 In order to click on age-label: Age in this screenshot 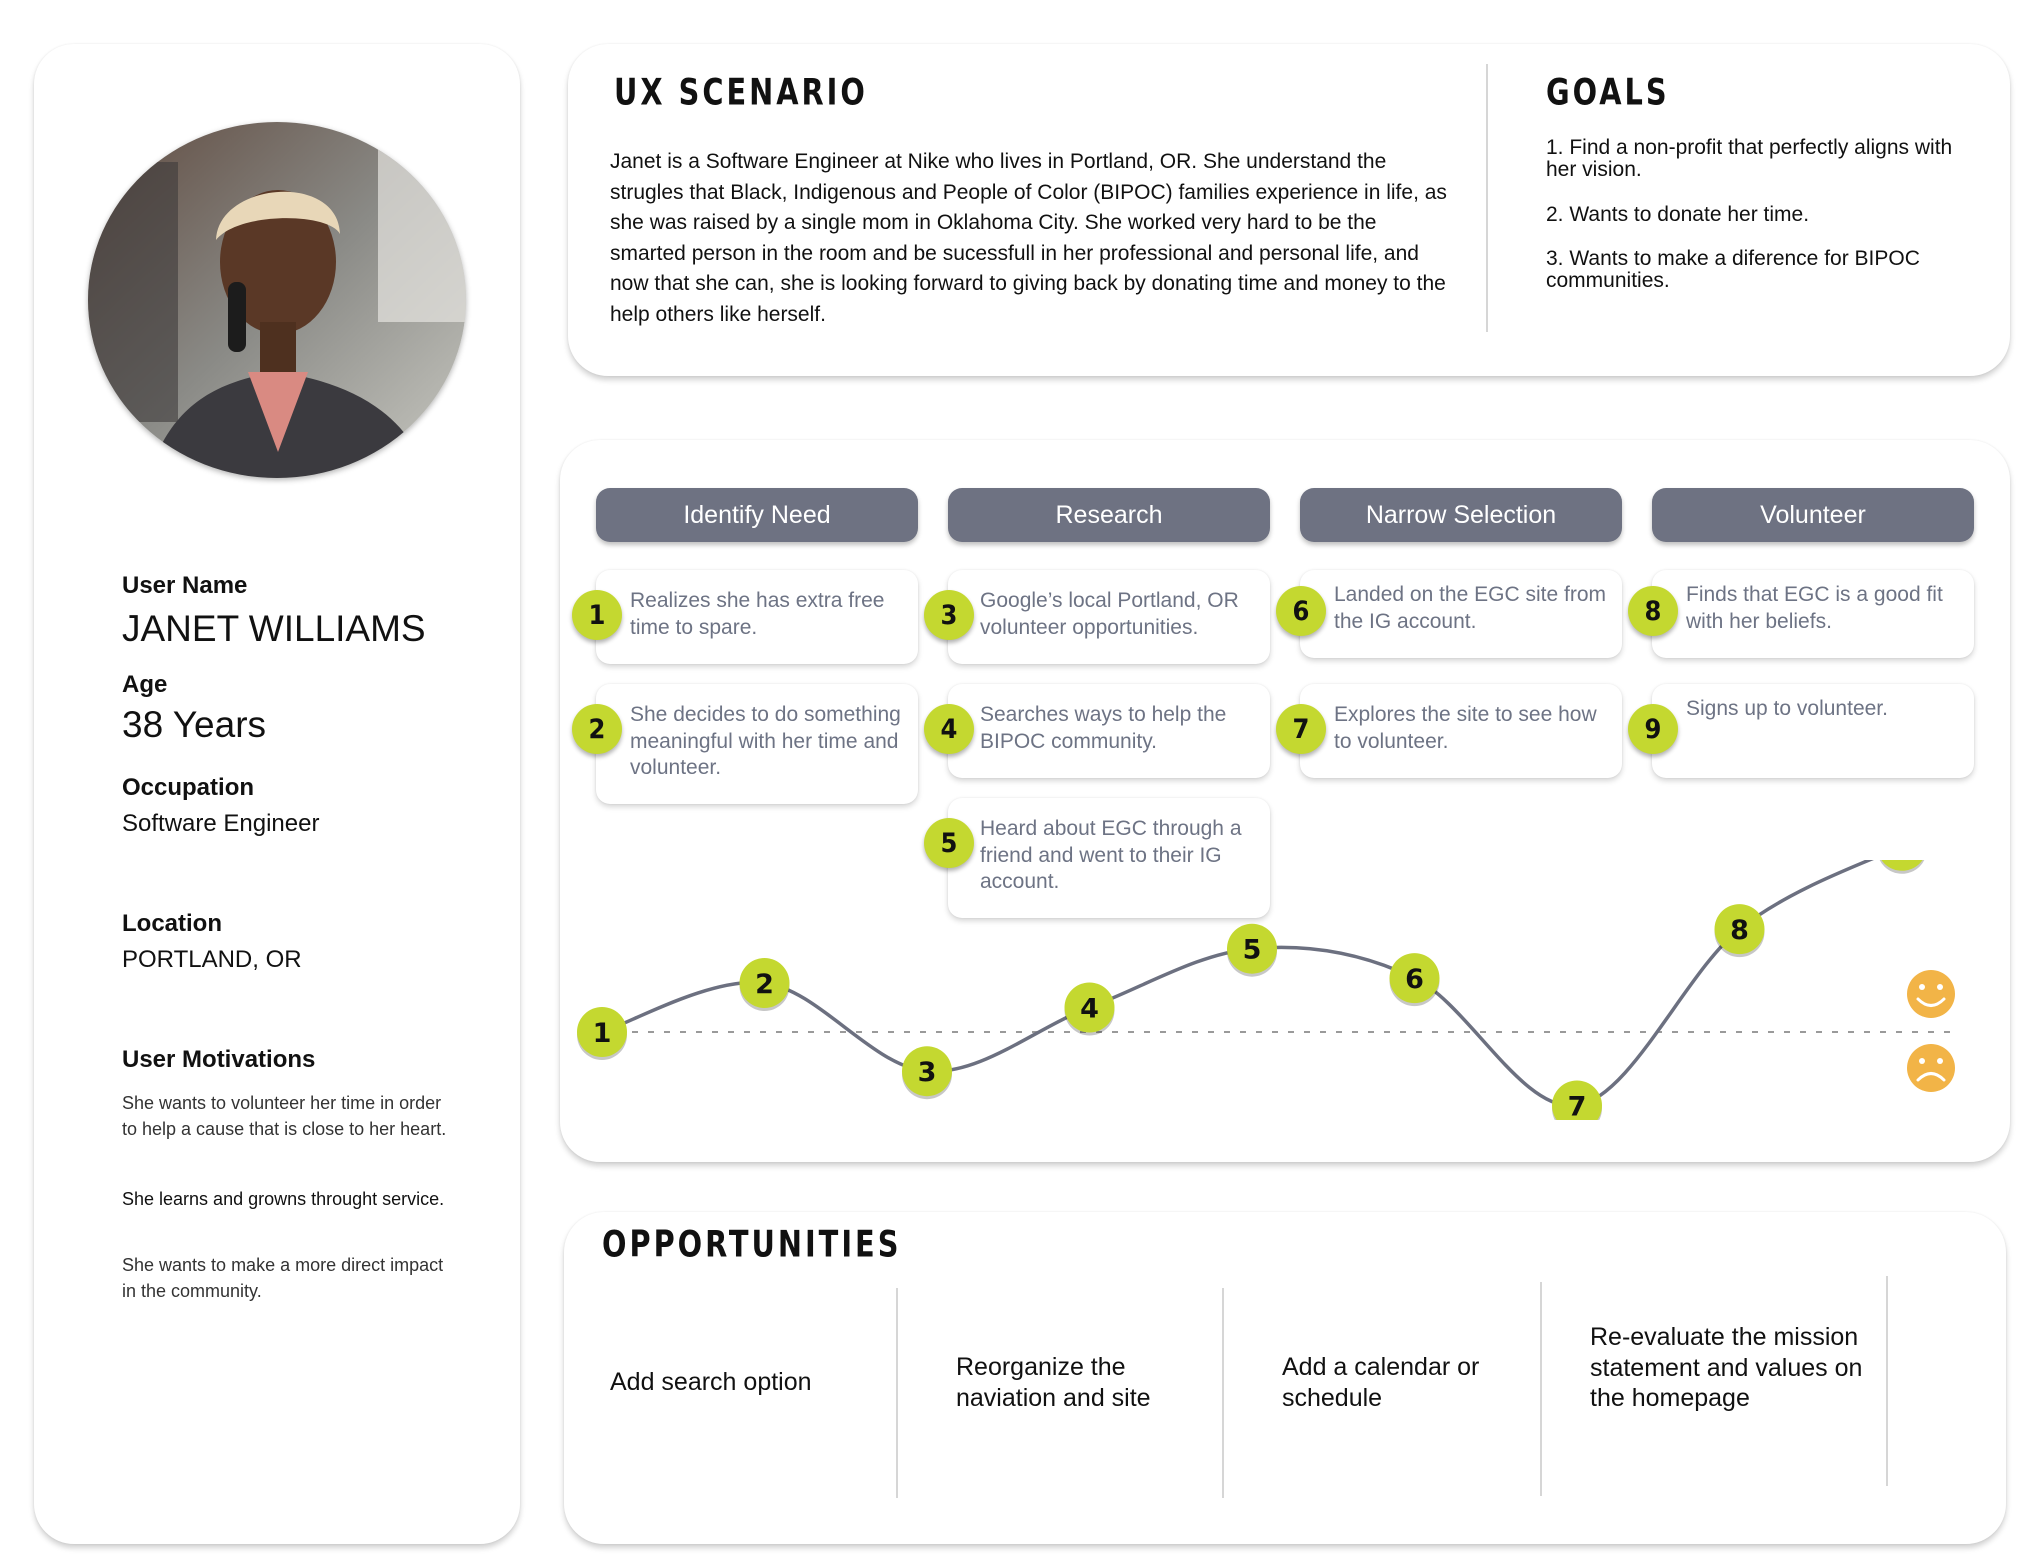, I will do `click(145, 684)`.